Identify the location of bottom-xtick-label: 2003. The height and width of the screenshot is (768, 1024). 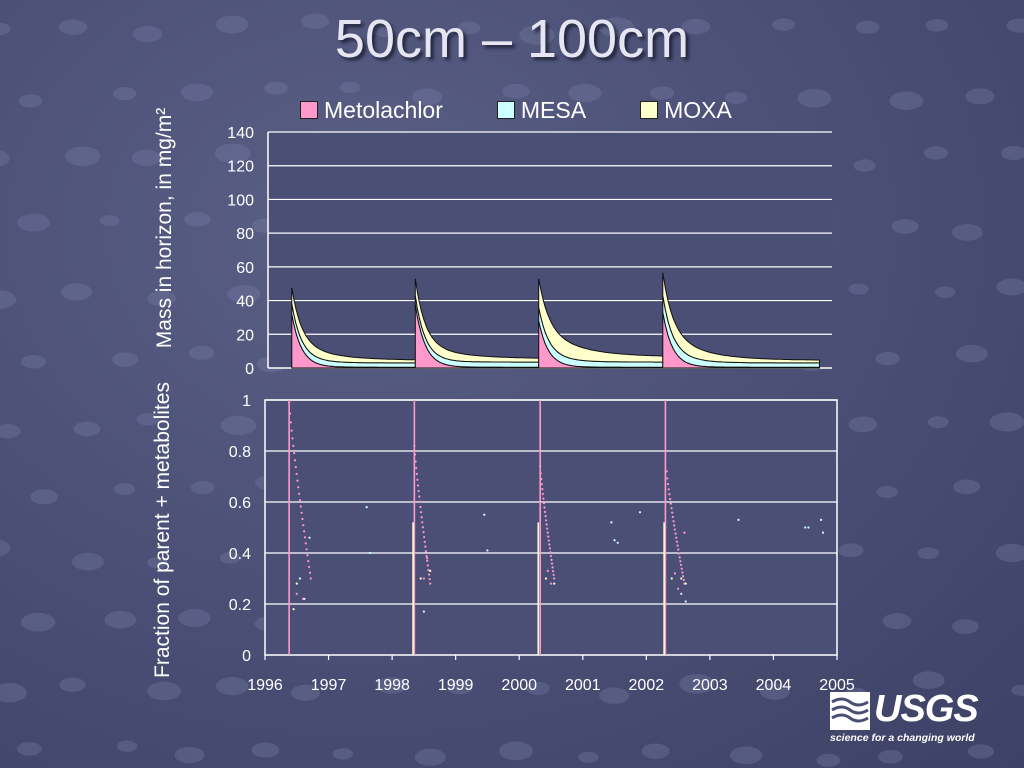
(710, 685).